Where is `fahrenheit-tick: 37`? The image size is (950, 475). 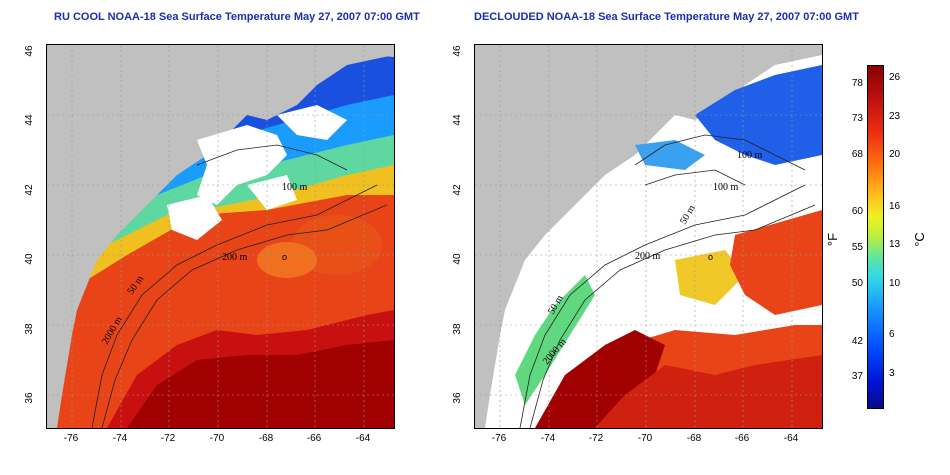 fahrenheit-tick: 37 is located at coordinates (857, 376).